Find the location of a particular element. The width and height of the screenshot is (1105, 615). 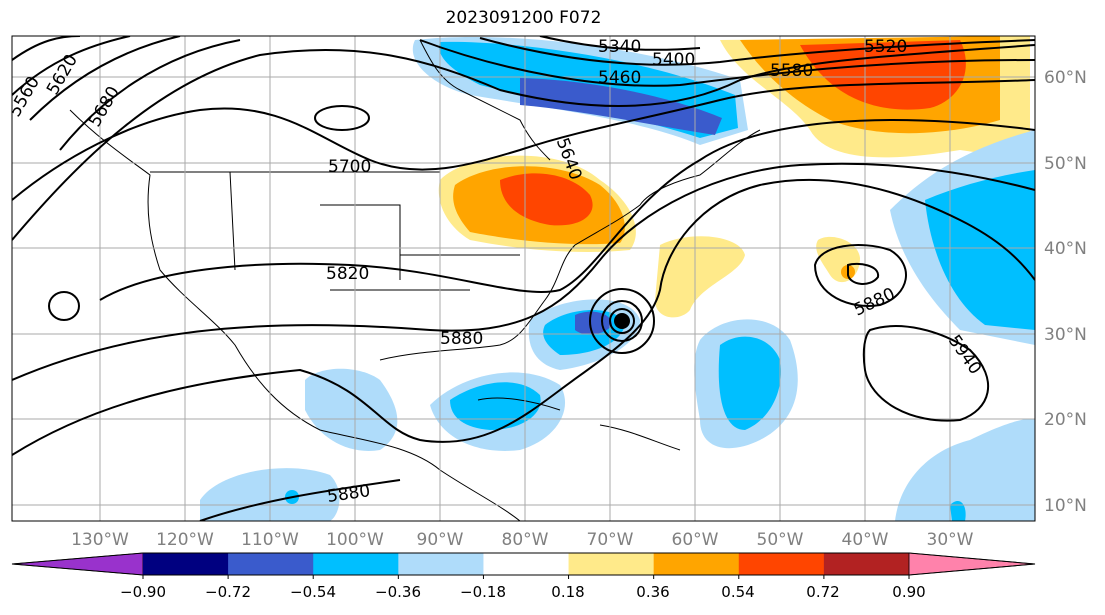

lon-label: 110°W is located at coordinates (270, 540).